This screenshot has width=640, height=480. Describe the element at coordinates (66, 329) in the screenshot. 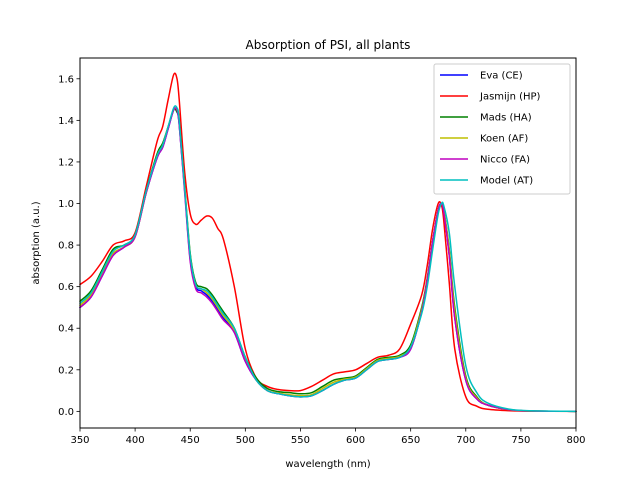

I see `y-tick-label: 0.4` at that location.